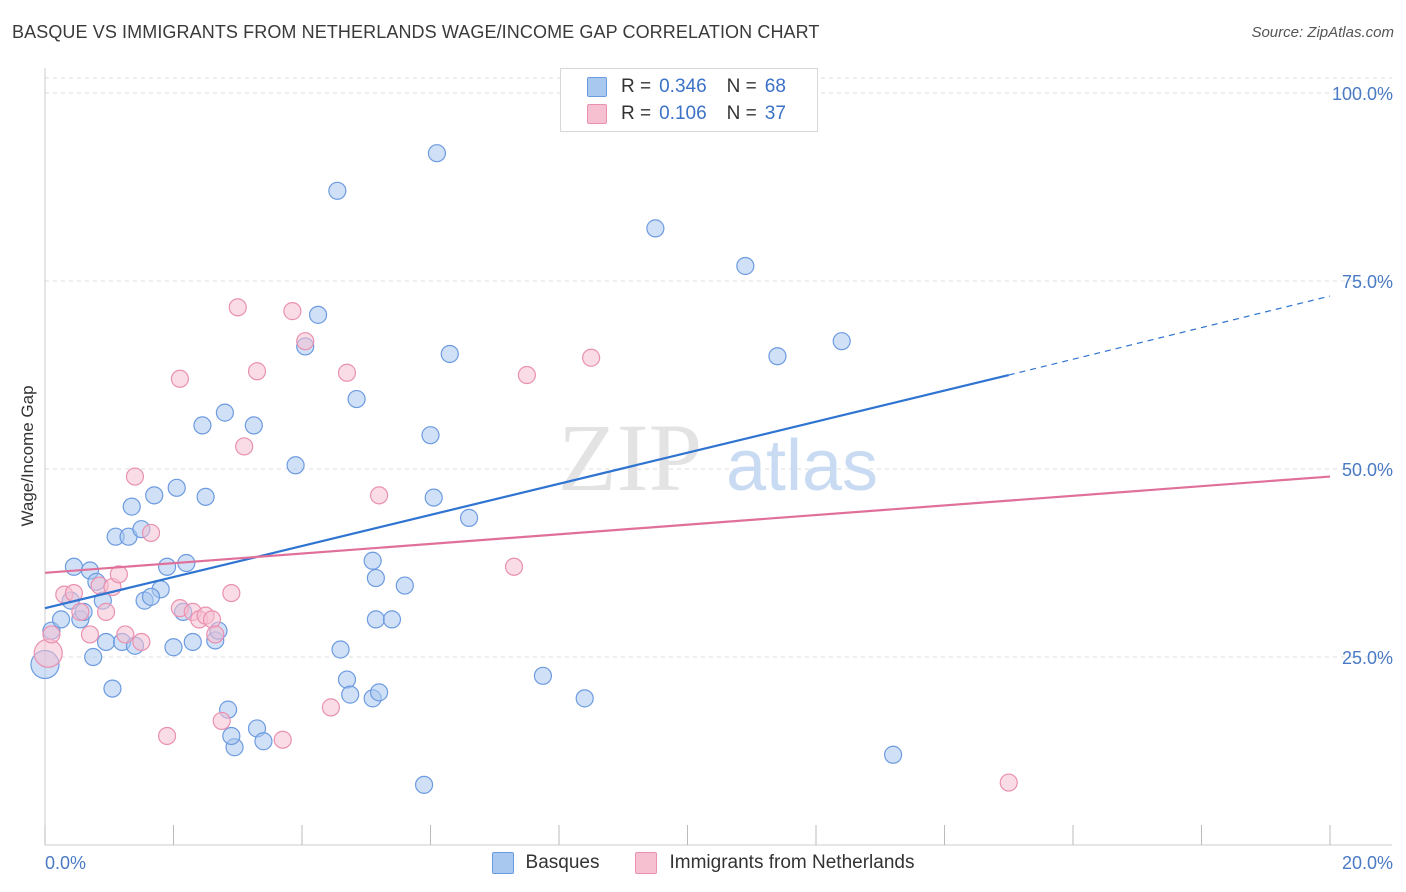 This screenshot has width=1406, height=892. I want to click on legend-row-netherlands: R = 0.106 N = 37, so click(686, 114).